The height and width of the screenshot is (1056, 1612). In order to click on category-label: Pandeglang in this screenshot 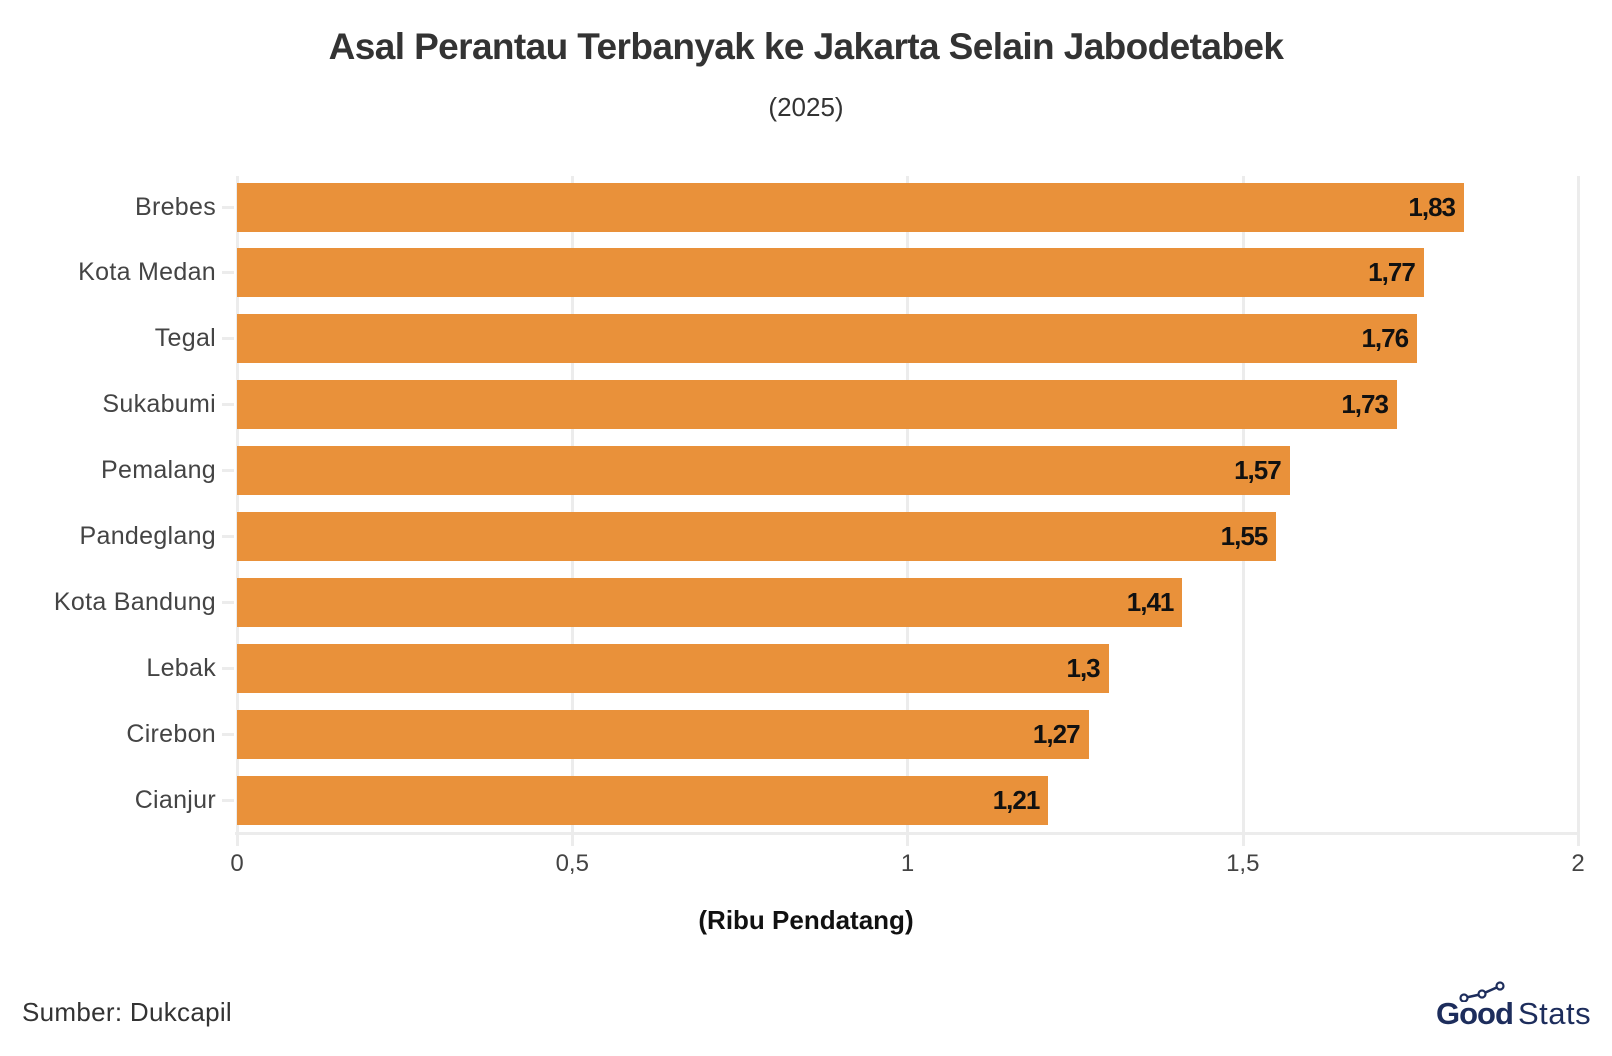, I will do `click(147, 536)`.